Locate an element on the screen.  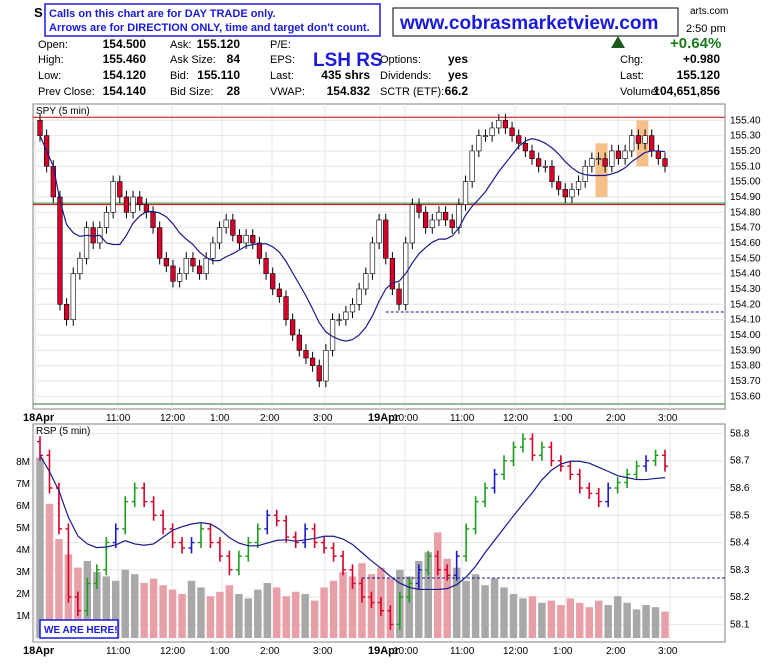
spy-y-tick: 154.80 is located at coordinates (745, 212).